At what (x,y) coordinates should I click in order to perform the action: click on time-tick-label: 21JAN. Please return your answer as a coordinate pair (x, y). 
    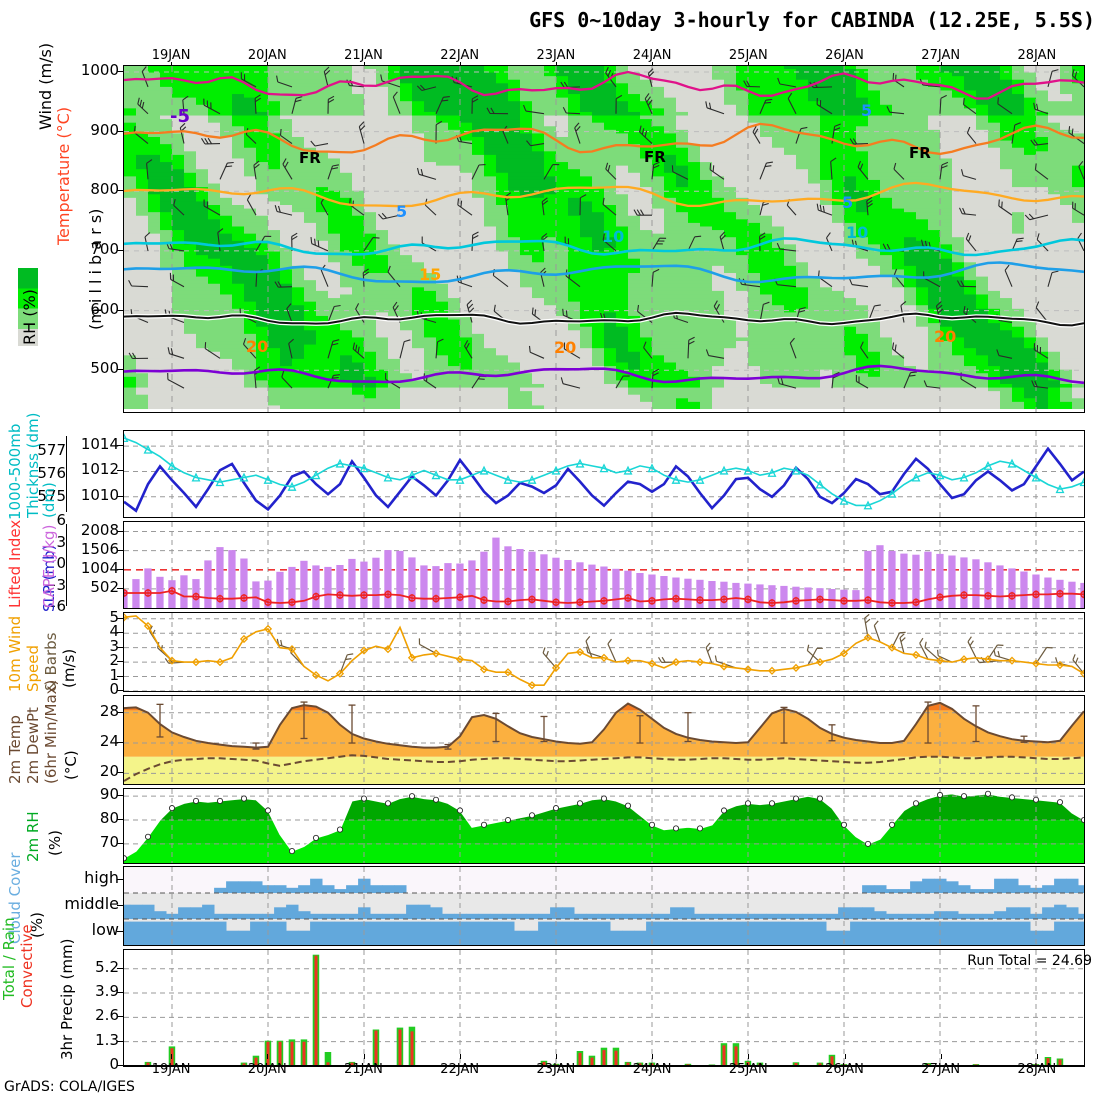
    Looking at the image, I should click on (363, 55).